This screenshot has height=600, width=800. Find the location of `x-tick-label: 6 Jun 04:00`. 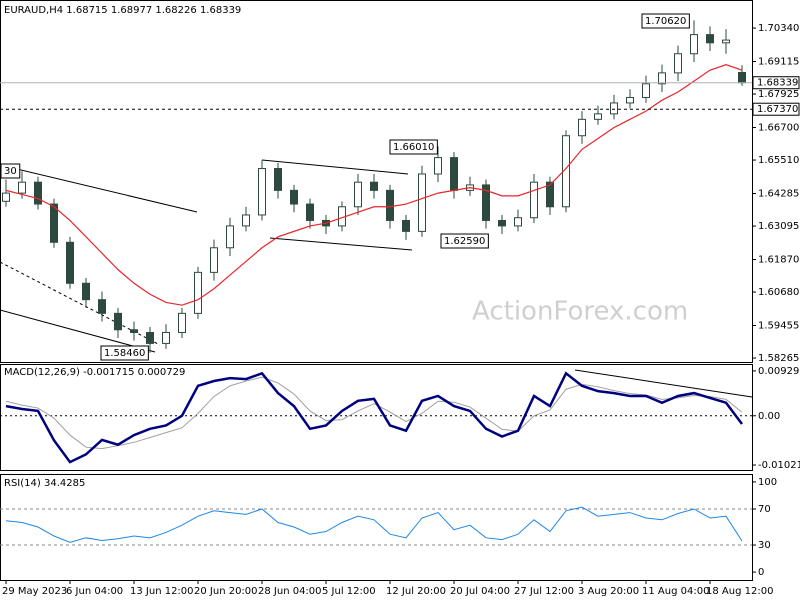

x-tick-label: 6 Jun 04:00 is located at coordinates (94, 591).